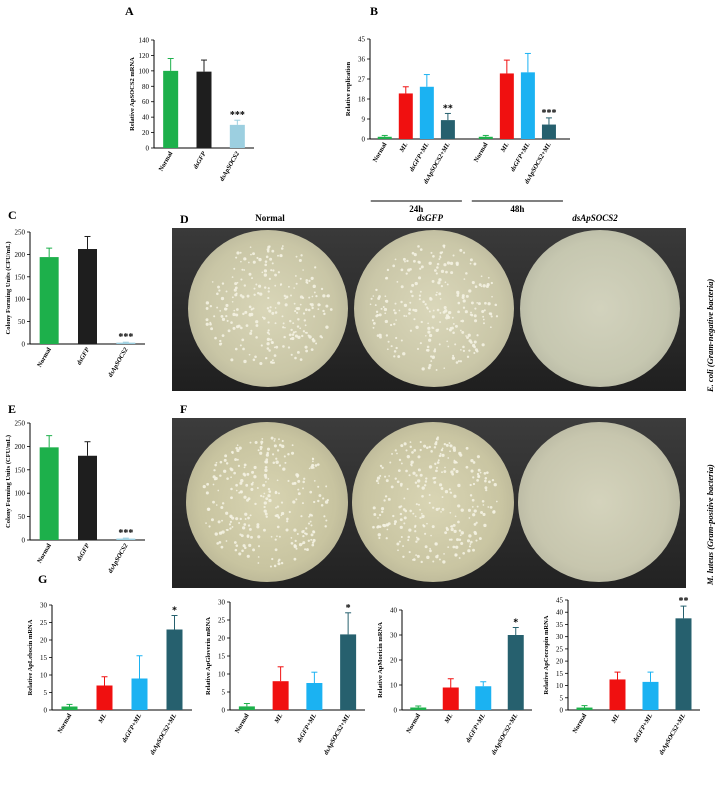  I want to click on y-tick-label: 5, so click(46, 693).